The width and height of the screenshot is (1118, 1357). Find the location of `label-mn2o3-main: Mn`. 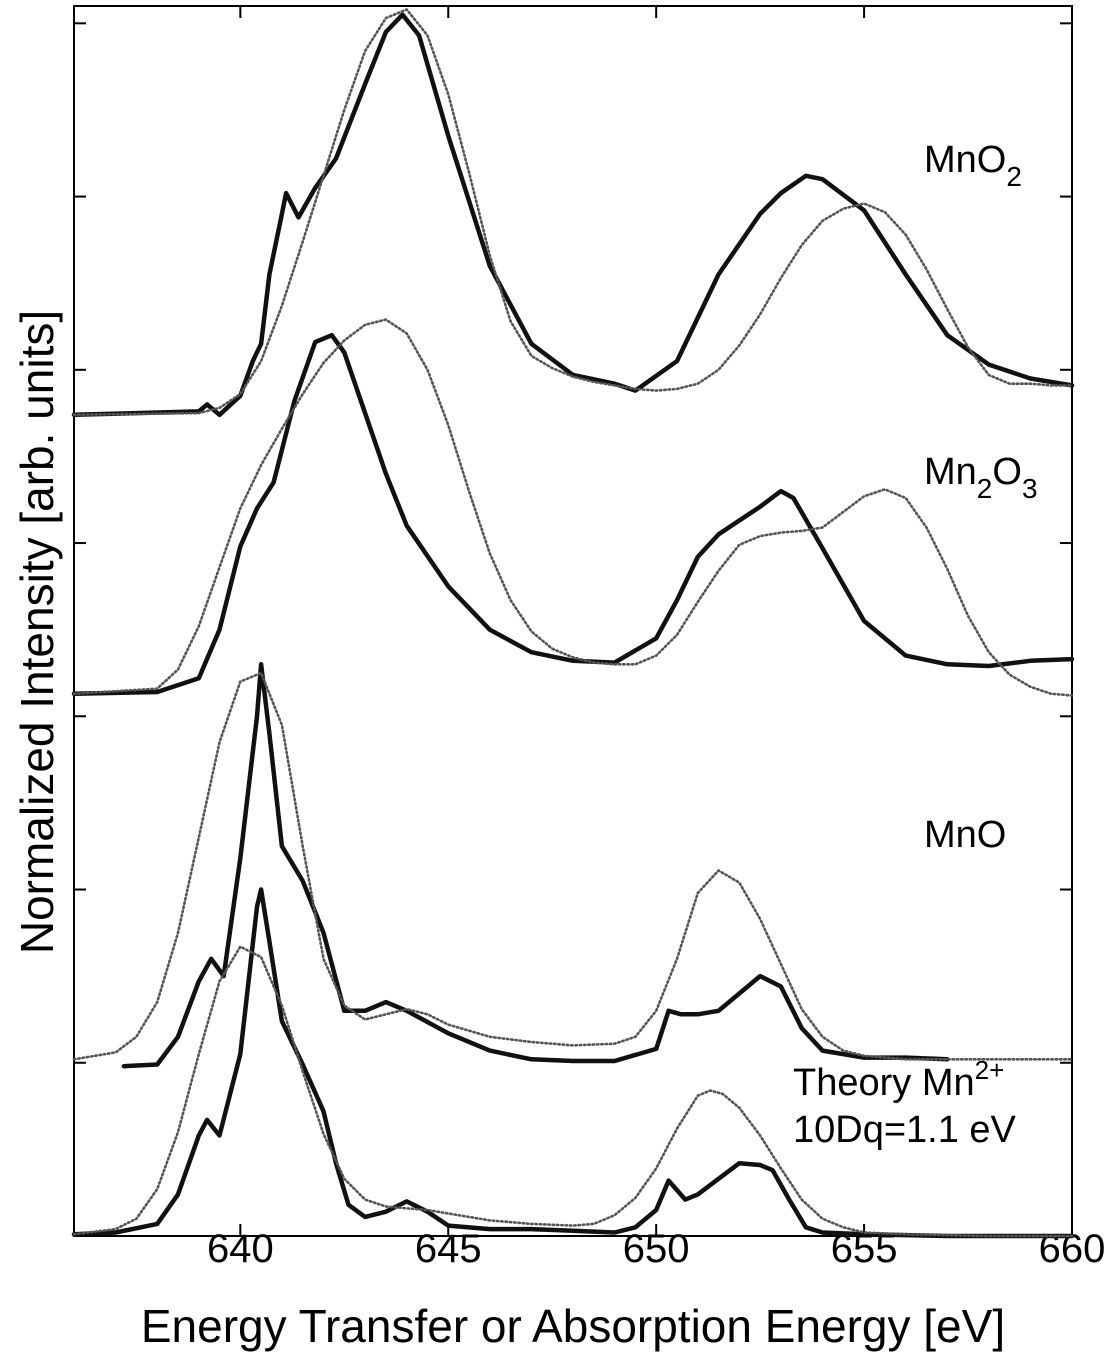

label-mn2o3-main: Mn is located at coordinates (950, 472).